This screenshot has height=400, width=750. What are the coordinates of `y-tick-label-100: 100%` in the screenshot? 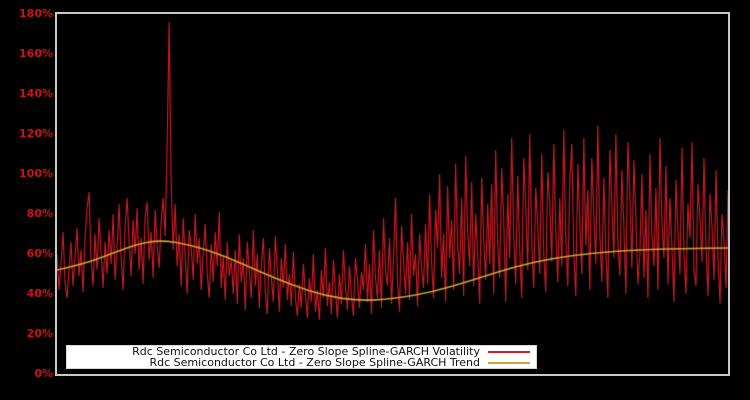 It's located at (36, 173).